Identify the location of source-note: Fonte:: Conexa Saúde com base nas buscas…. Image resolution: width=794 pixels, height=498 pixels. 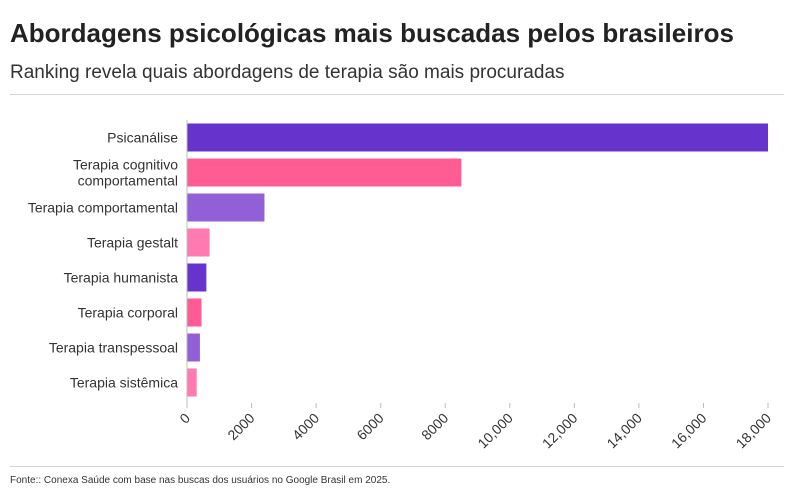
(200, 480).